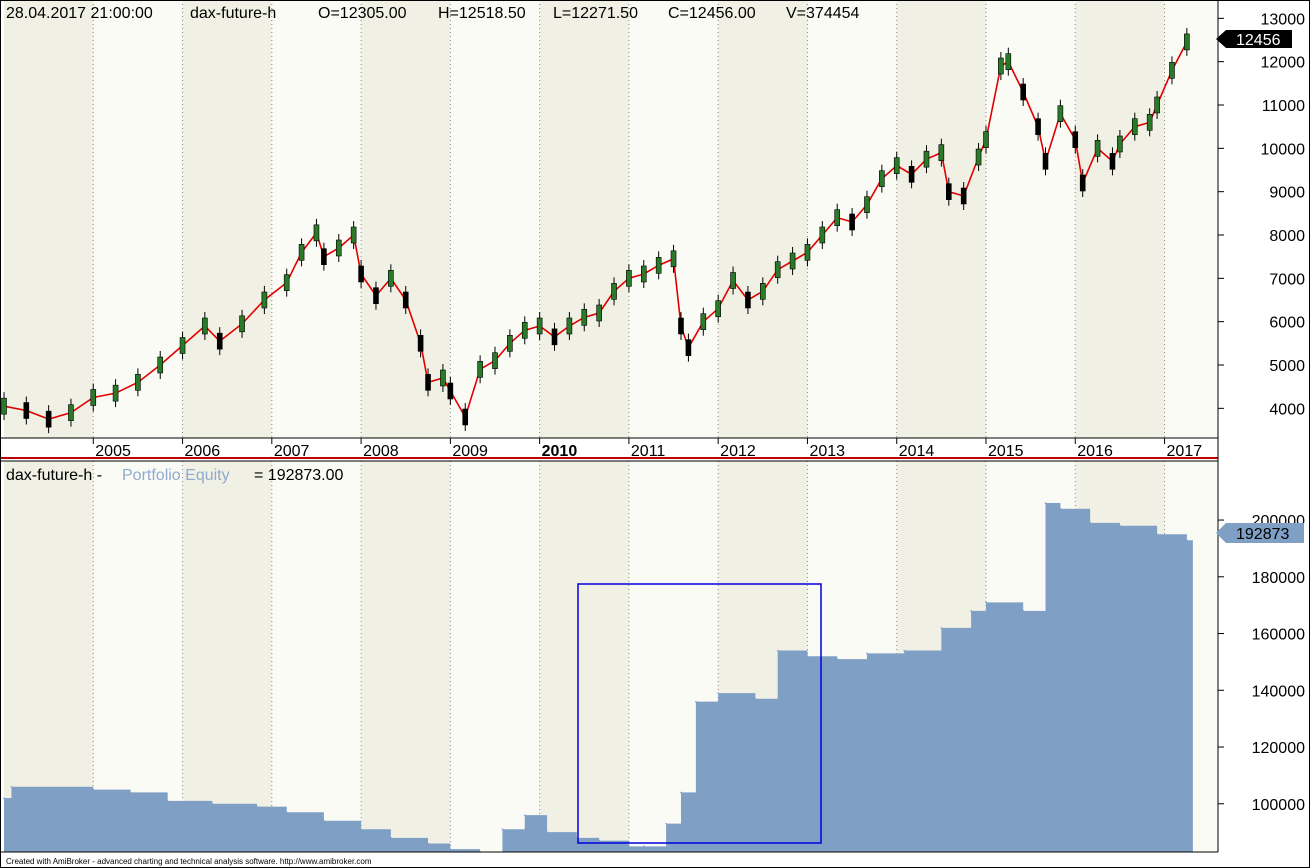  What do you see at coordinates (470, 451) in the screenshot?
I see `date-tick-2009: 2009` at bounding box center [470, 451].